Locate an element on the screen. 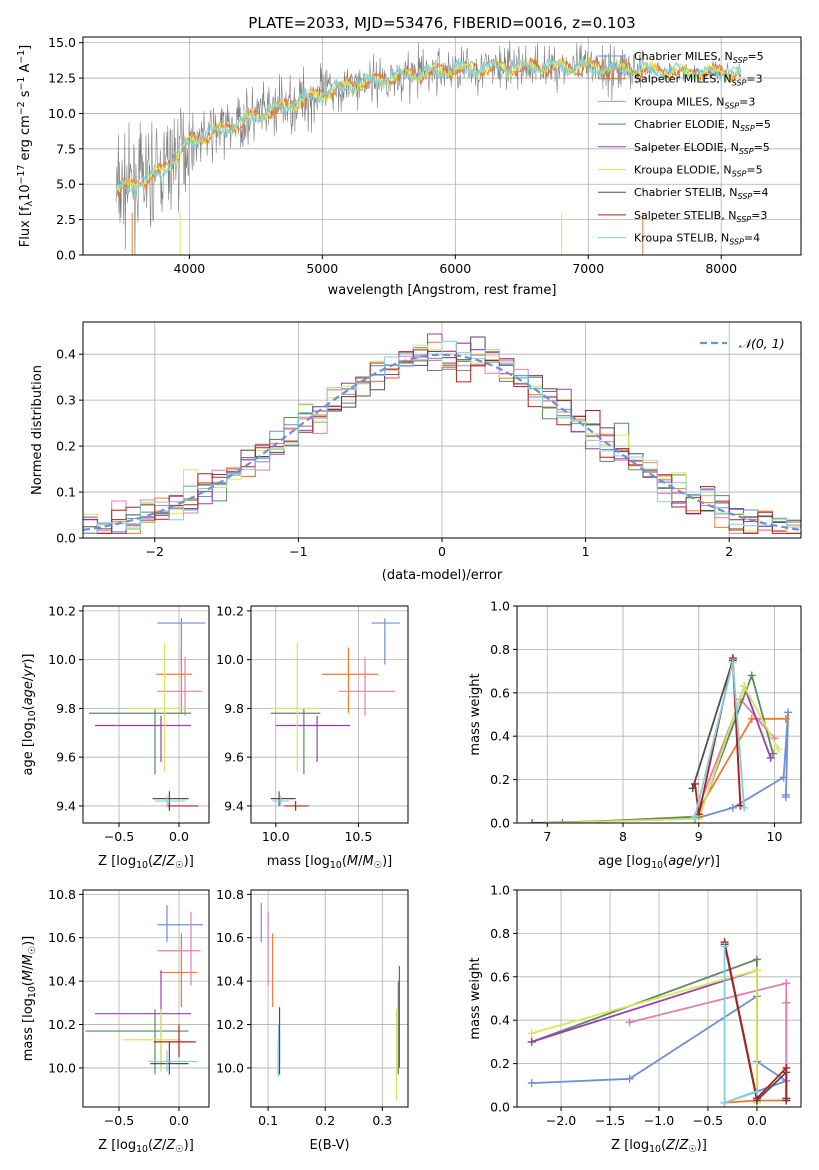  y-tick-label: 10.8 is located at coordinates (230, 894).